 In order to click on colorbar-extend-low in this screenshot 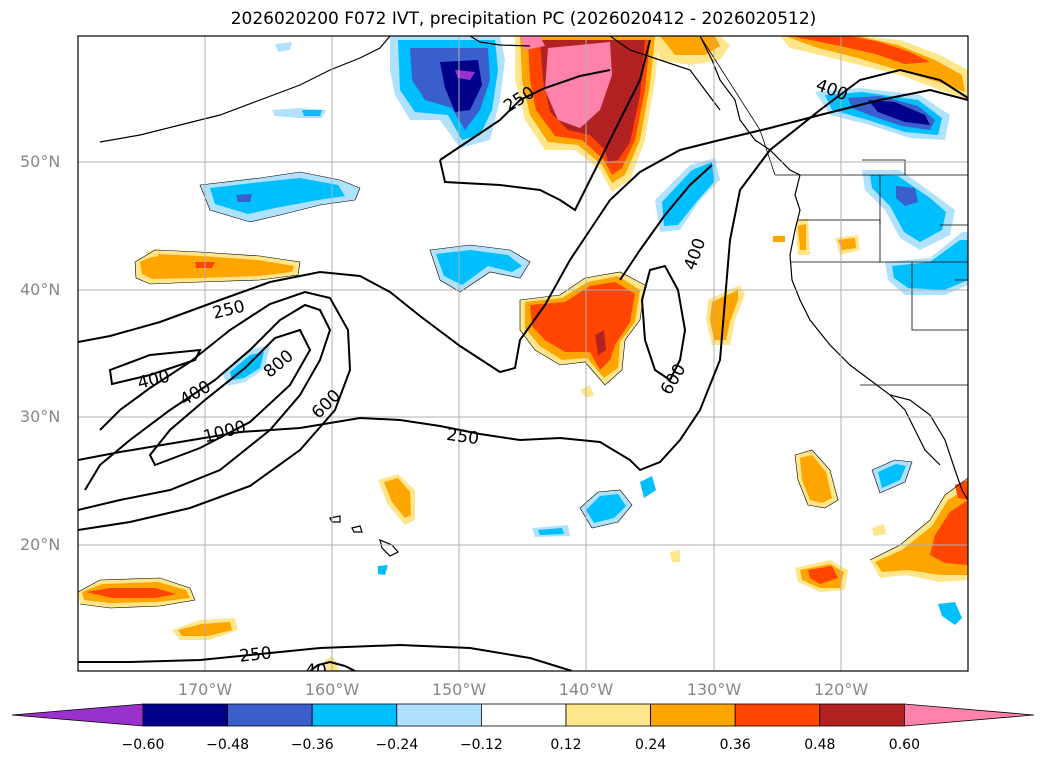, I will do `click(77, 715)`.